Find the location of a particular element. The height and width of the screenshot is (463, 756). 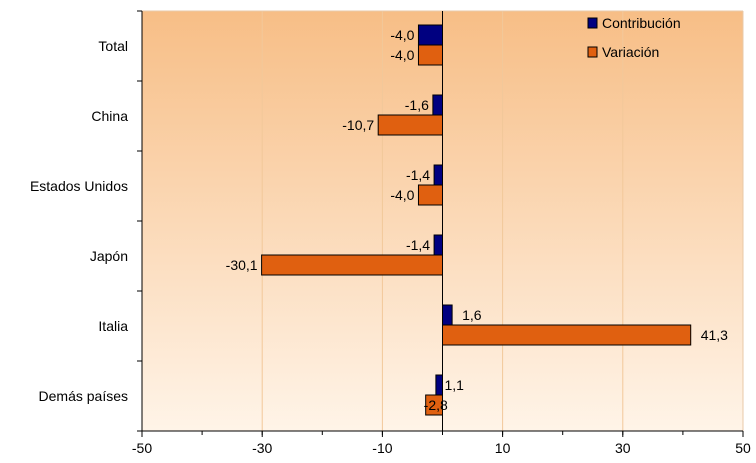

data-label: 1,1 is located at coordinates (455, 385).